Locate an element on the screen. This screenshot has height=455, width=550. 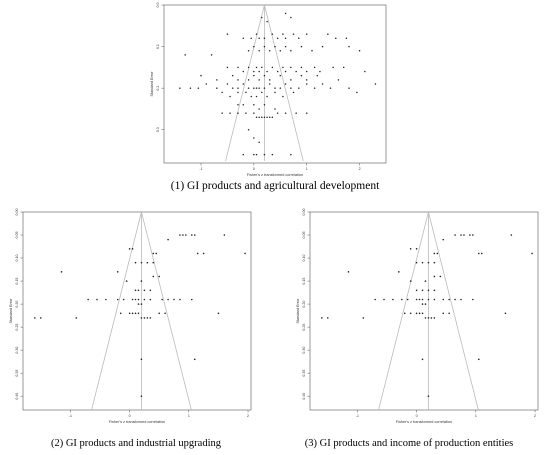
y-axis-title: Standard Error is located at coordinates (11, 311).